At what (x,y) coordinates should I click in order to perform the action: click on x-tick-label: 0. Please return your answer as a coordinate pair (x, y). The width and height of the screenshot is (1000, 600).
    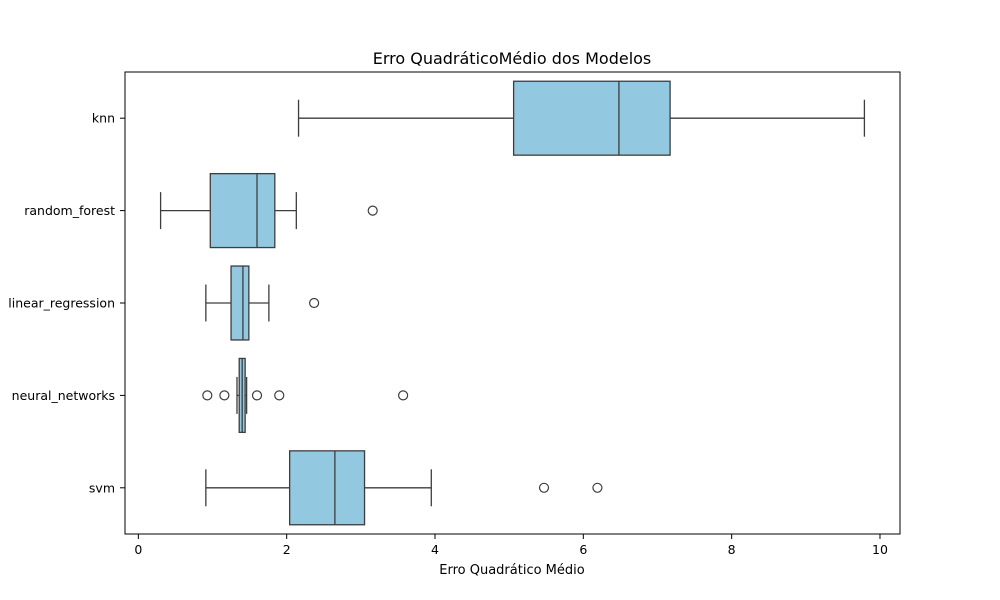
    Looking at the image, I should click on (138, 549).